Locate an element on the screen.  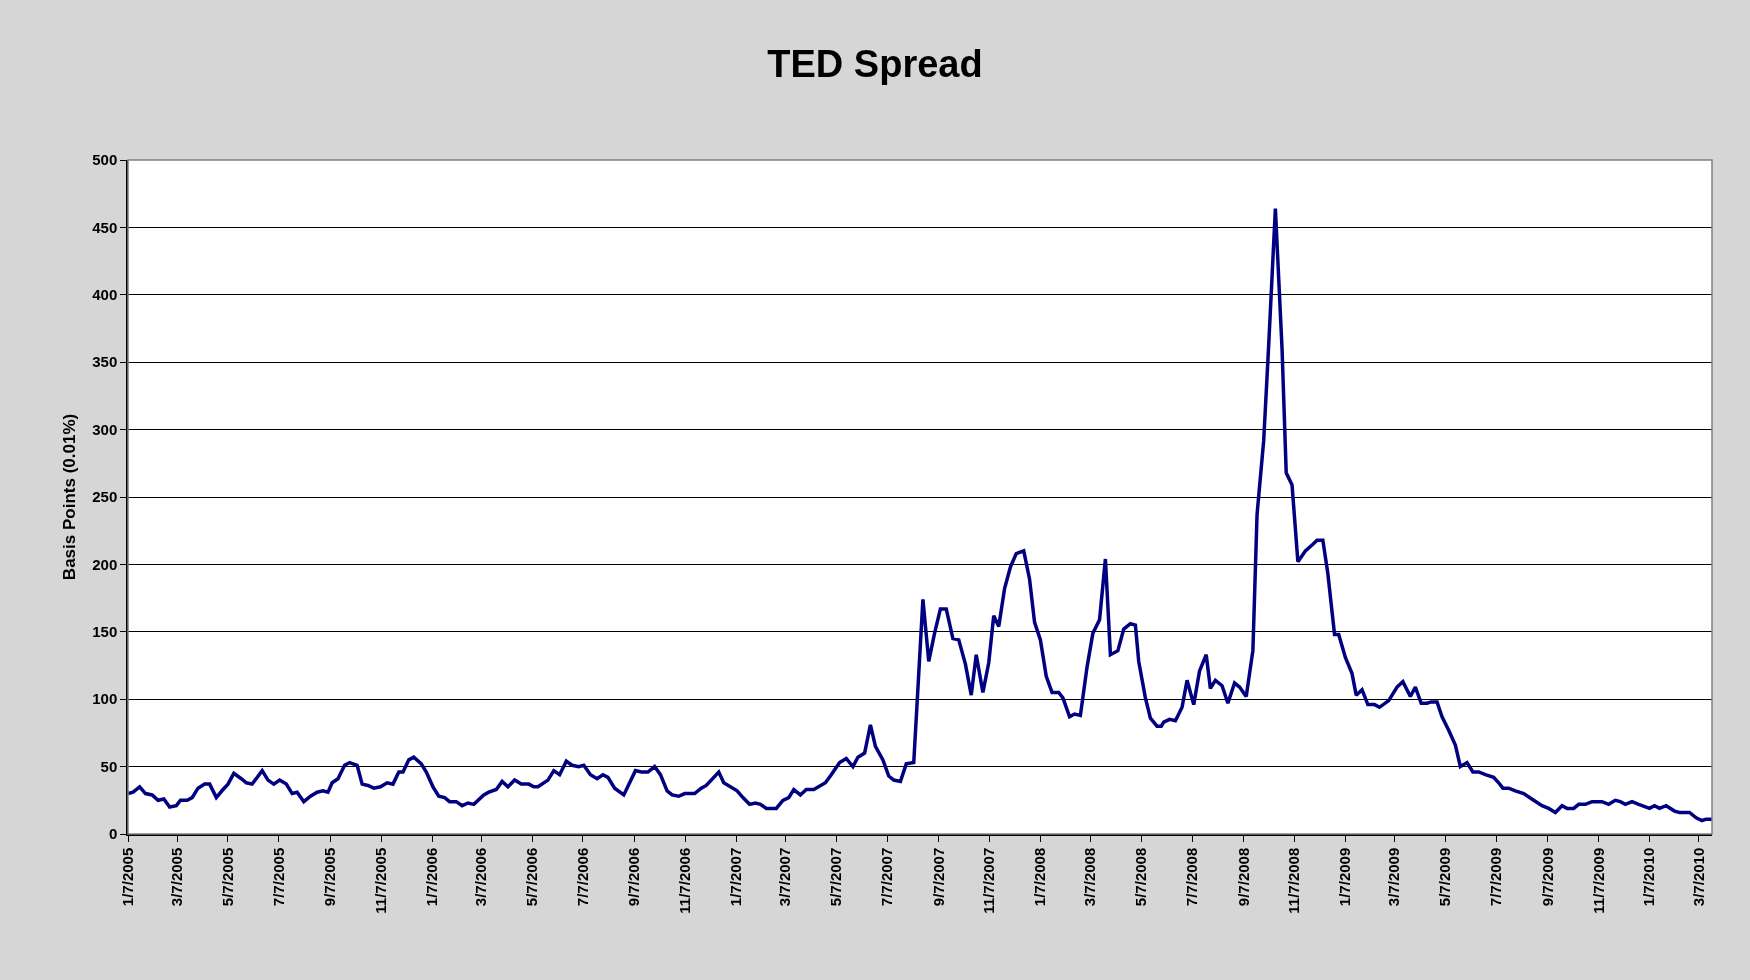
y-tick-label: 0 is located at coordinates (113, 834).